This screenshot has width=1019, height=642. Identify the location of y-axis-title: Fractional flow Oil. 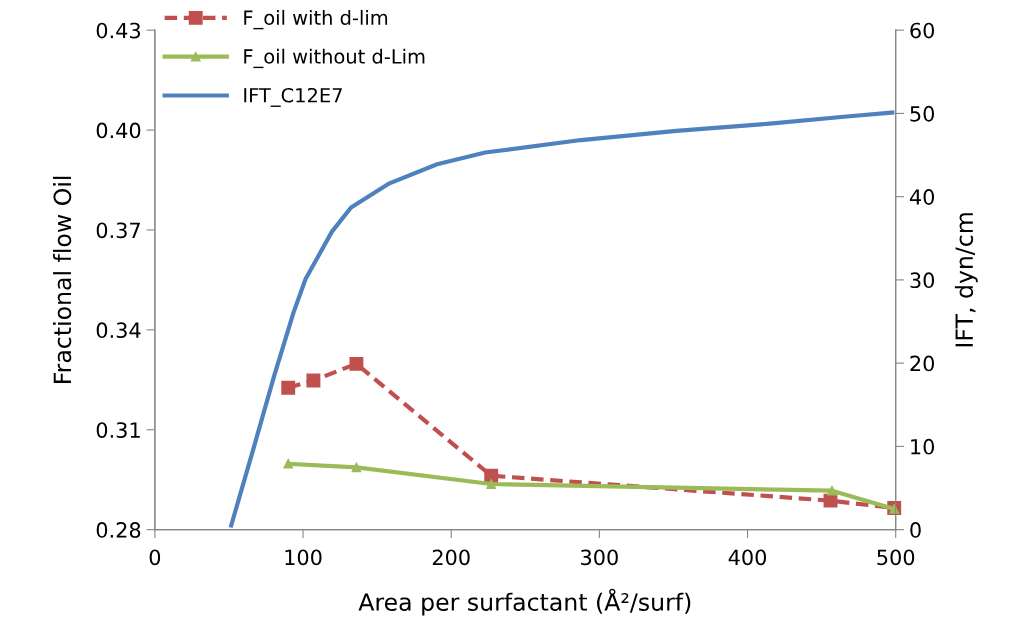
(62, 279).